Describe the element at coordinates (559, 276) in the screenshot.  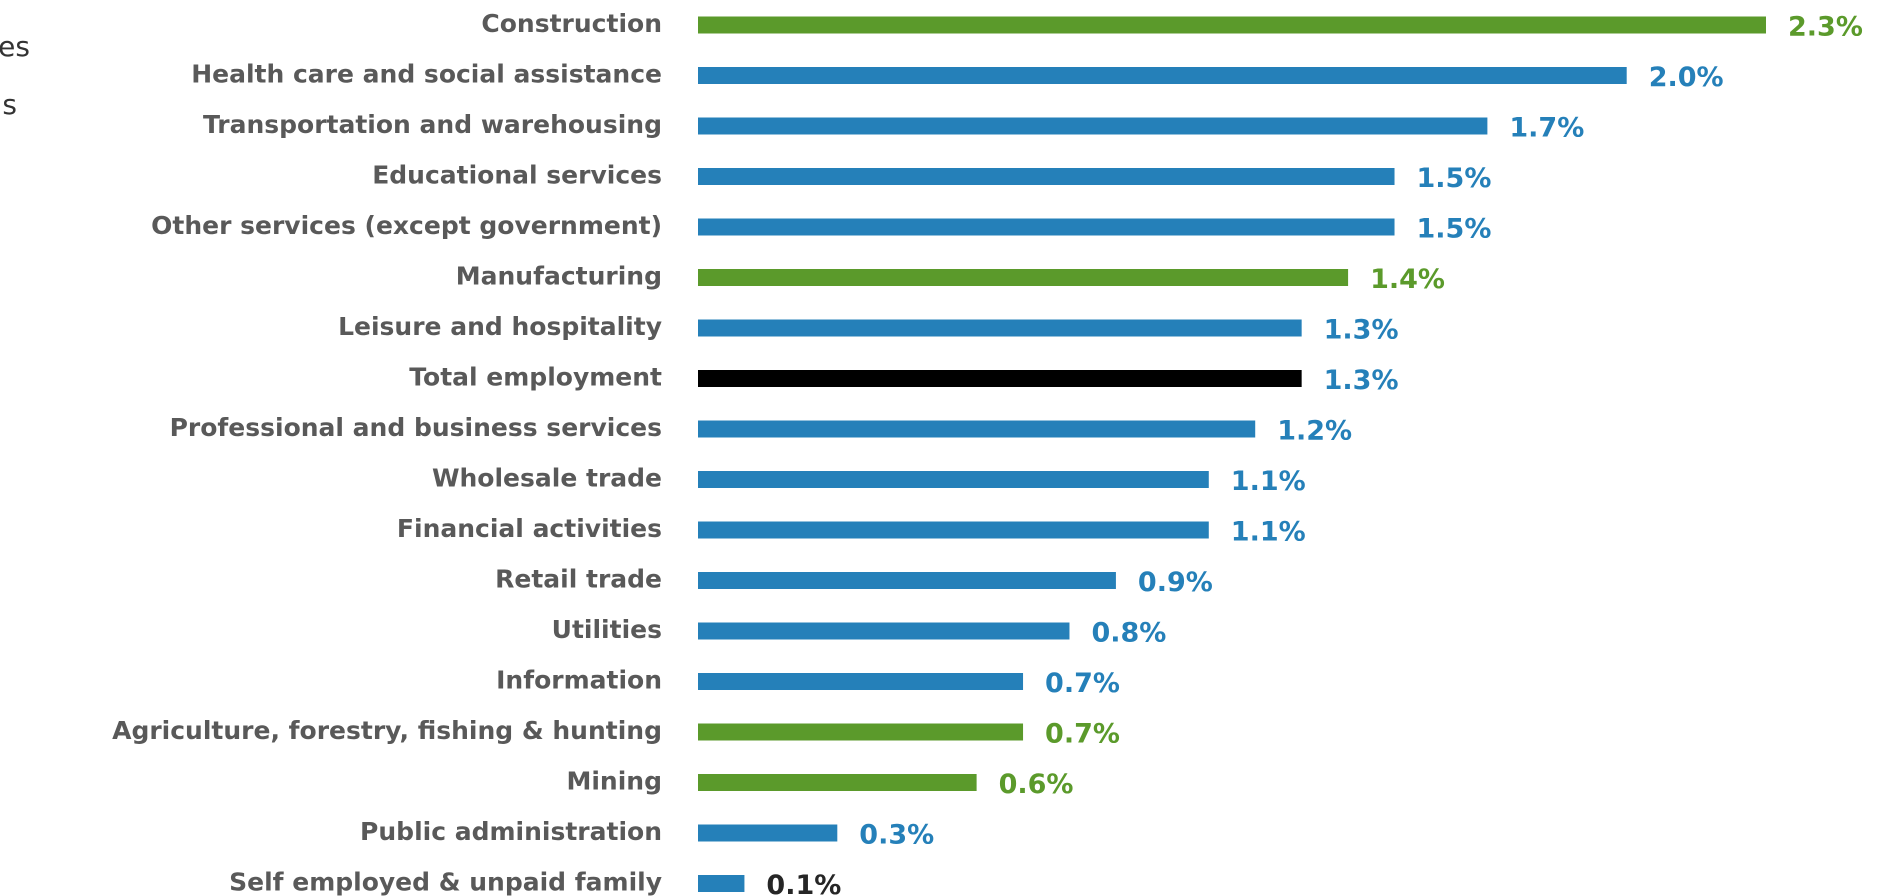
I see `category-label: Manufacturing` at that location.